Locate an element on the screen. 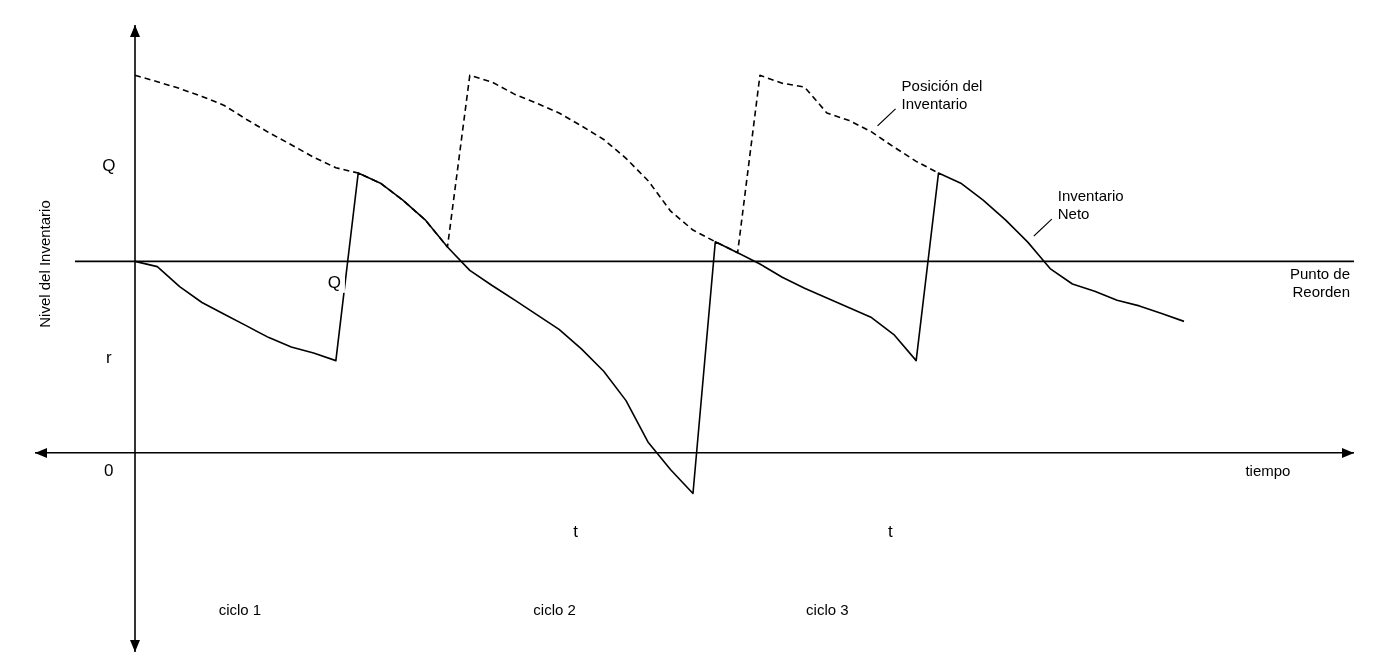  text: Q is located at coordinates (109, 165).